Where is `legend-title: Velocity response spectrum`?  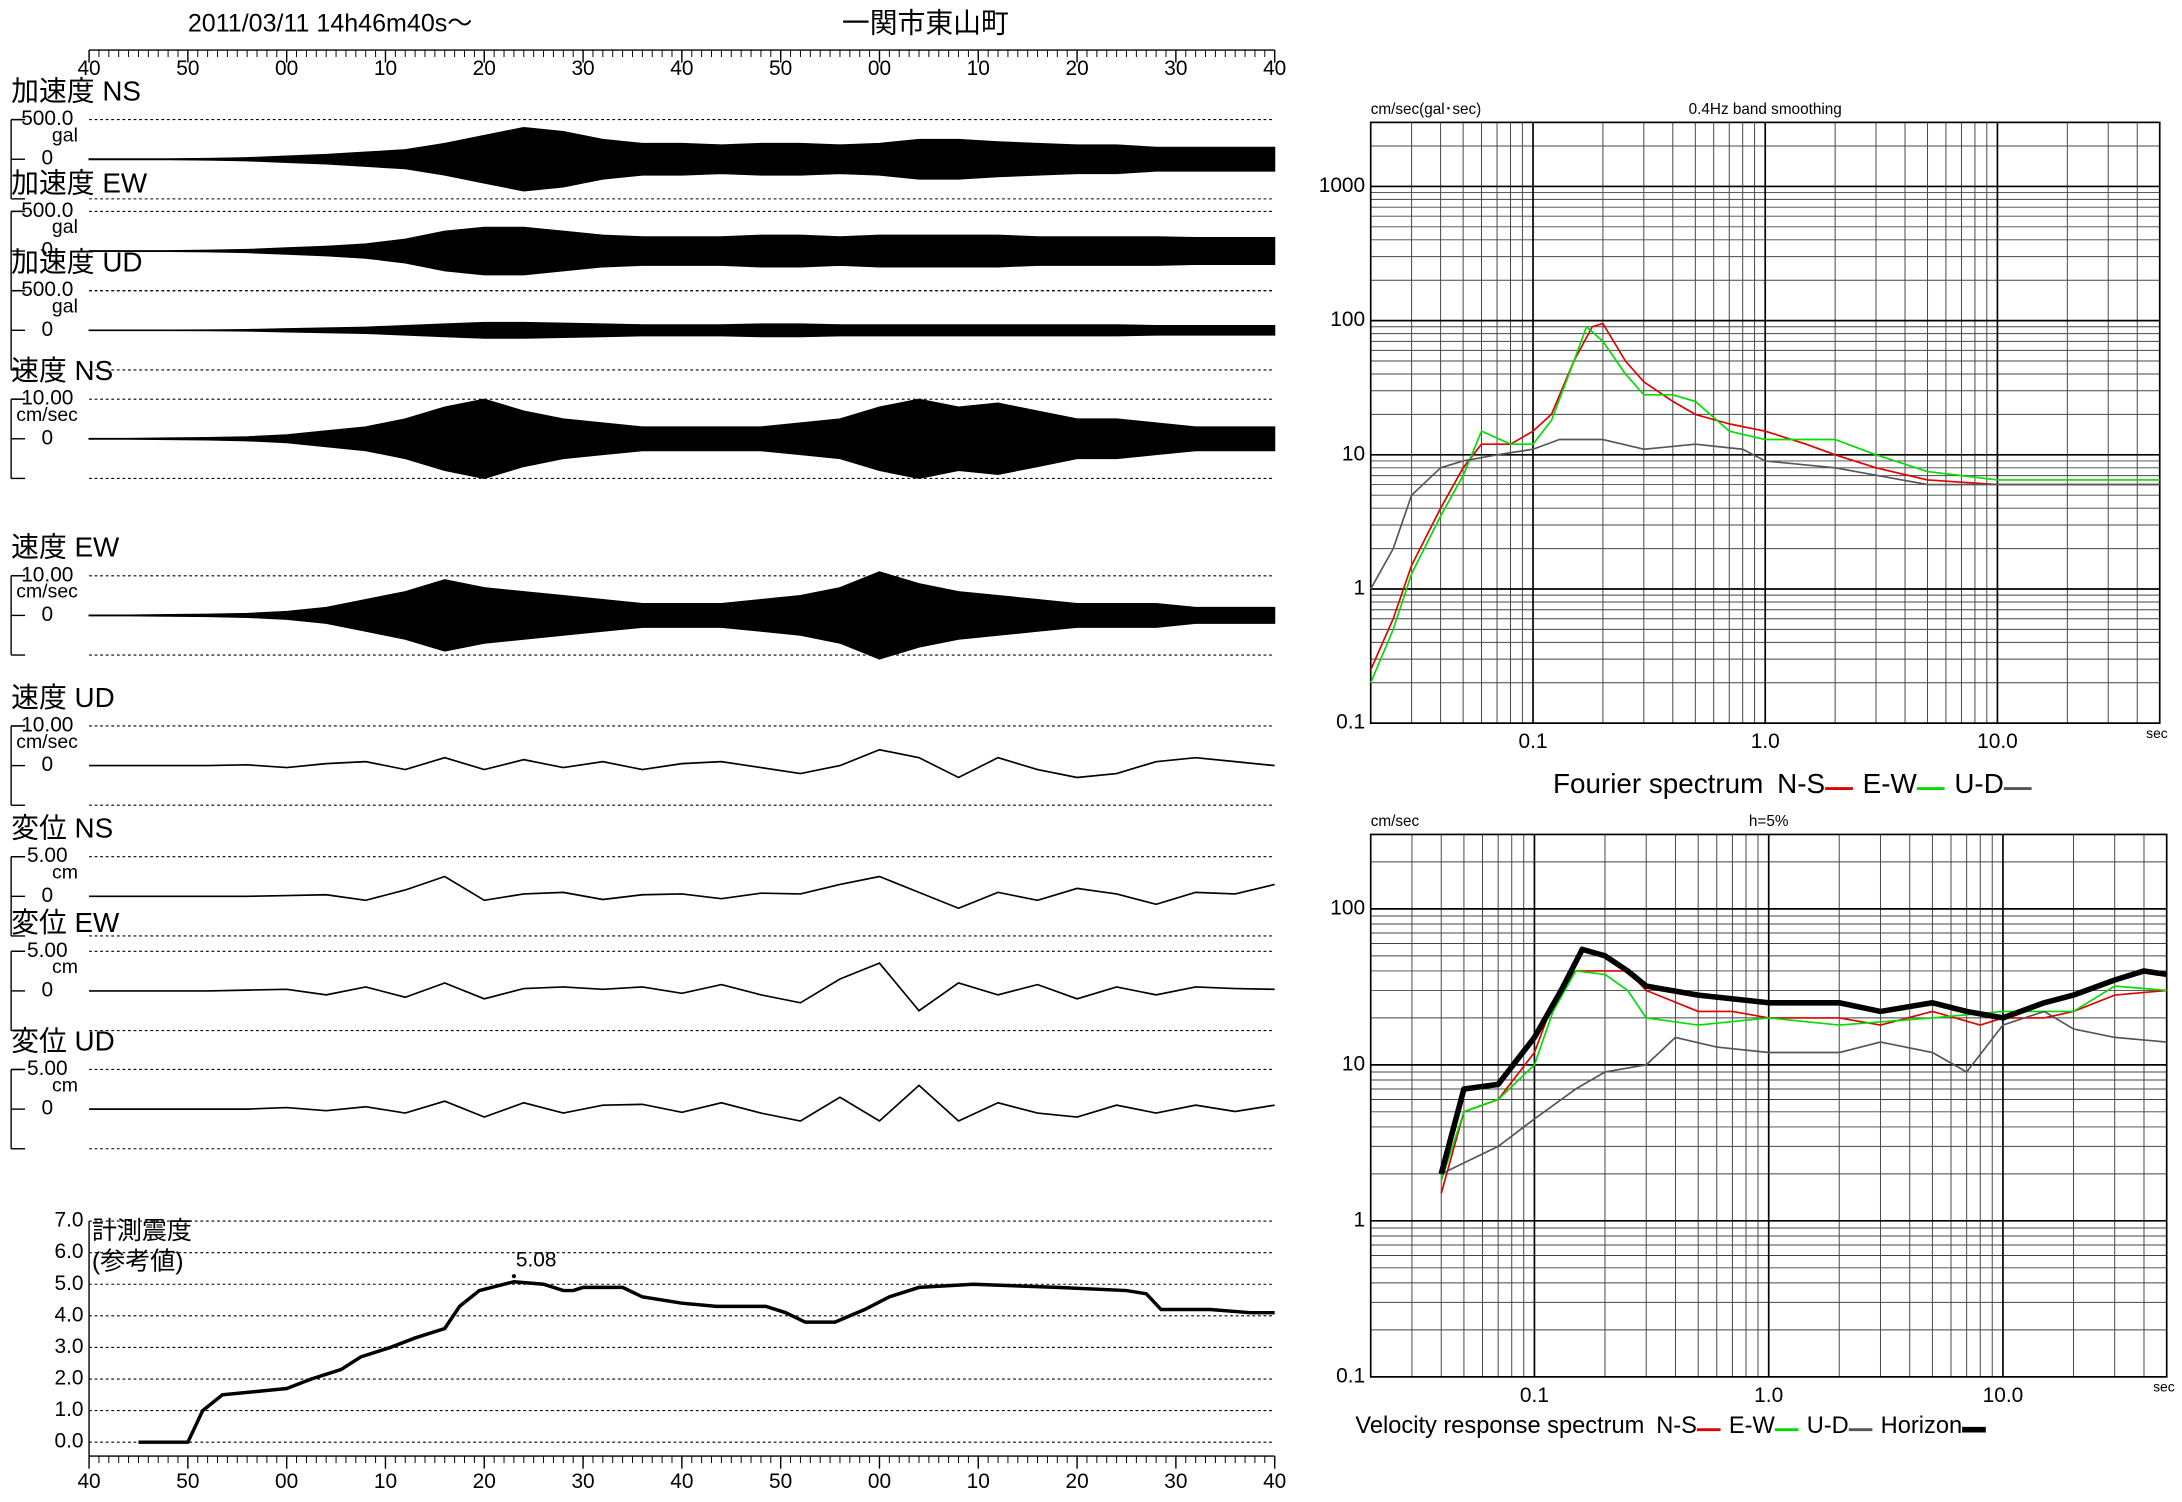
legend-title: Velocity response spectrum is located at coordinates (1499, 1426).